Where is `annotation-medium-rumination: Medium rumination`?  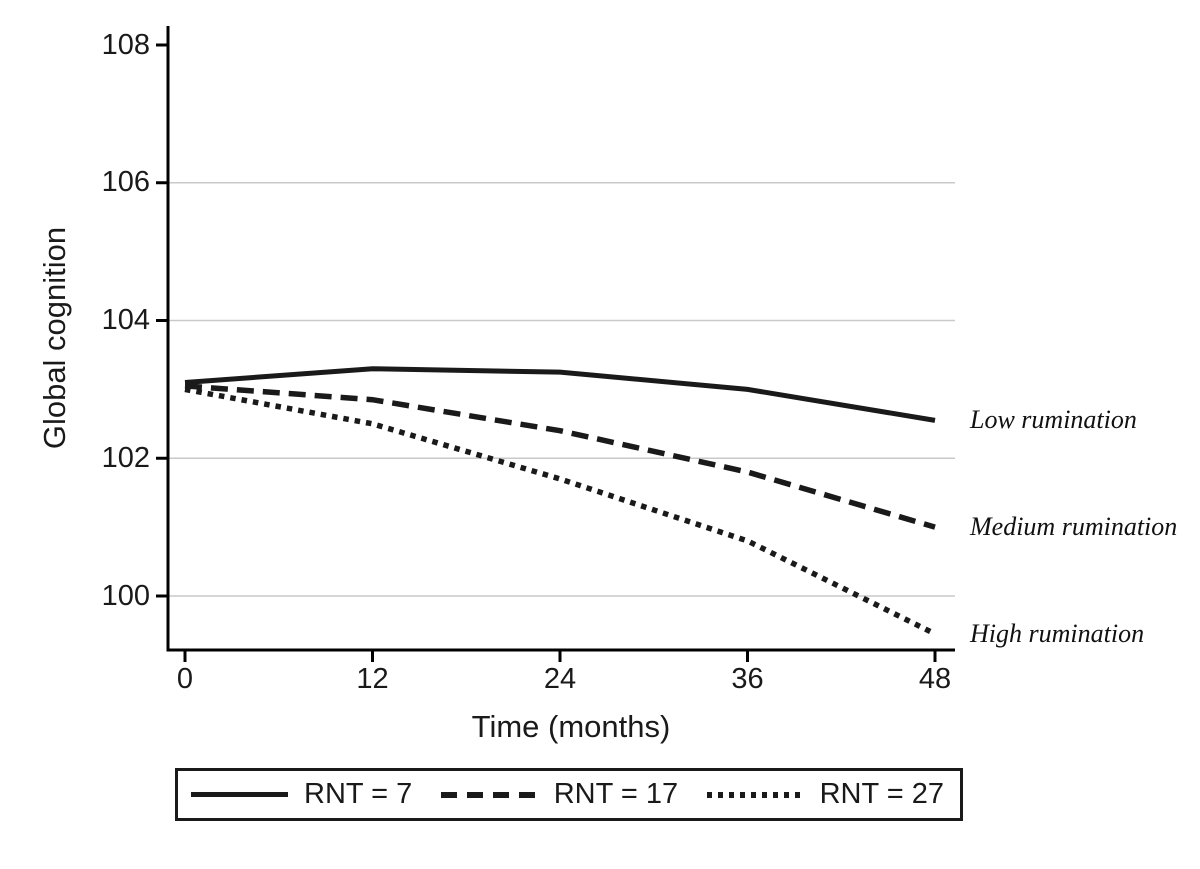
annotation-medium-rumination: Medium rumination is located at coordinates (1074, 527).